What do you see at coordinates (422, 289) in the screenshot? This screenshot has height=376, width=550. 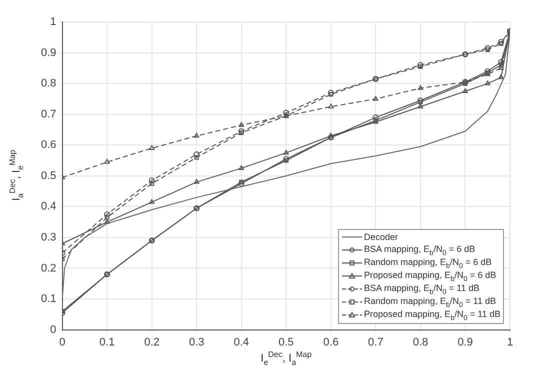 I see `legend-label: BSA mapping, E$_{b}$/N$_{0}$ = 11 dB` at bounding box center [422, 289].